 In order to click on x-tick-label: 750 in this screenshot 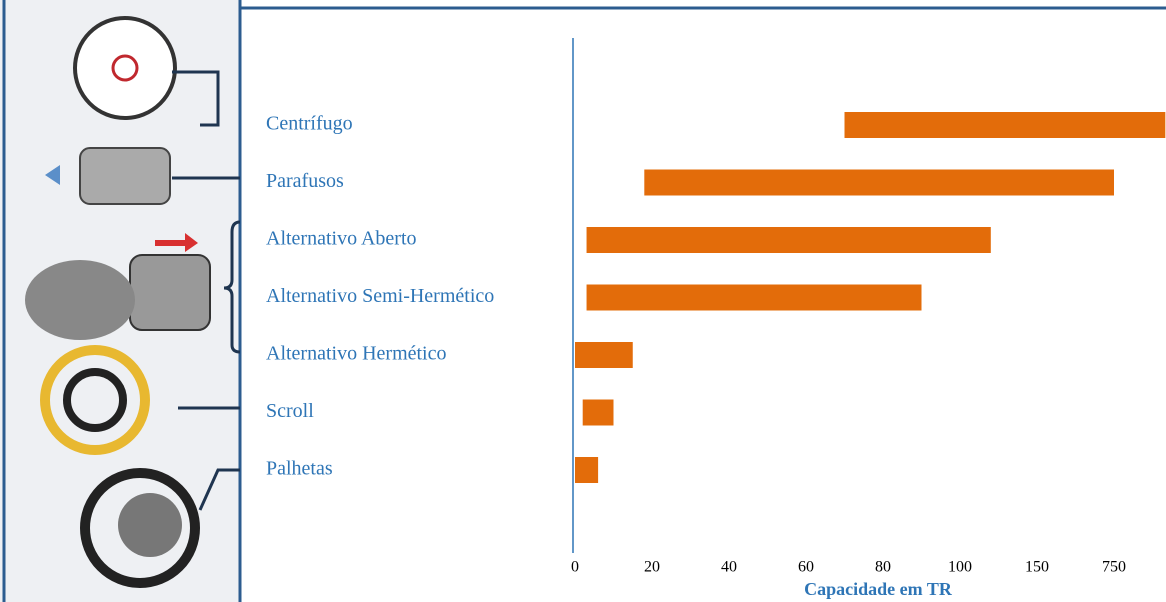, I will do `click(1114, 567)`.